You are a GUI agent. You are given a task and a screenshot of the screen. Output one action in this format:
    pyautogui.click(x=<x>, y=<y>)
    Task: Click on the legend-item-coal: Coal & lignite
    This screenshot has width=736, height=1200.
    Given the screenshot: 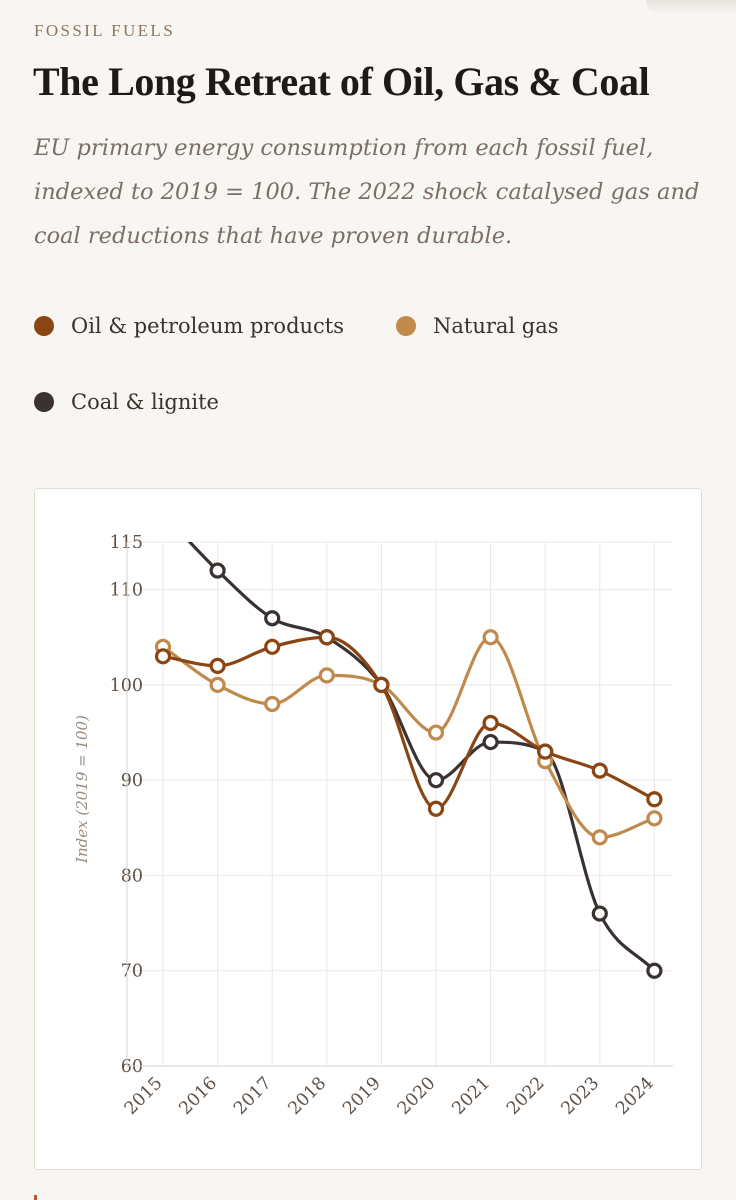 What is the action you would take?
    pyautogui.click(x=126, y=402)
    